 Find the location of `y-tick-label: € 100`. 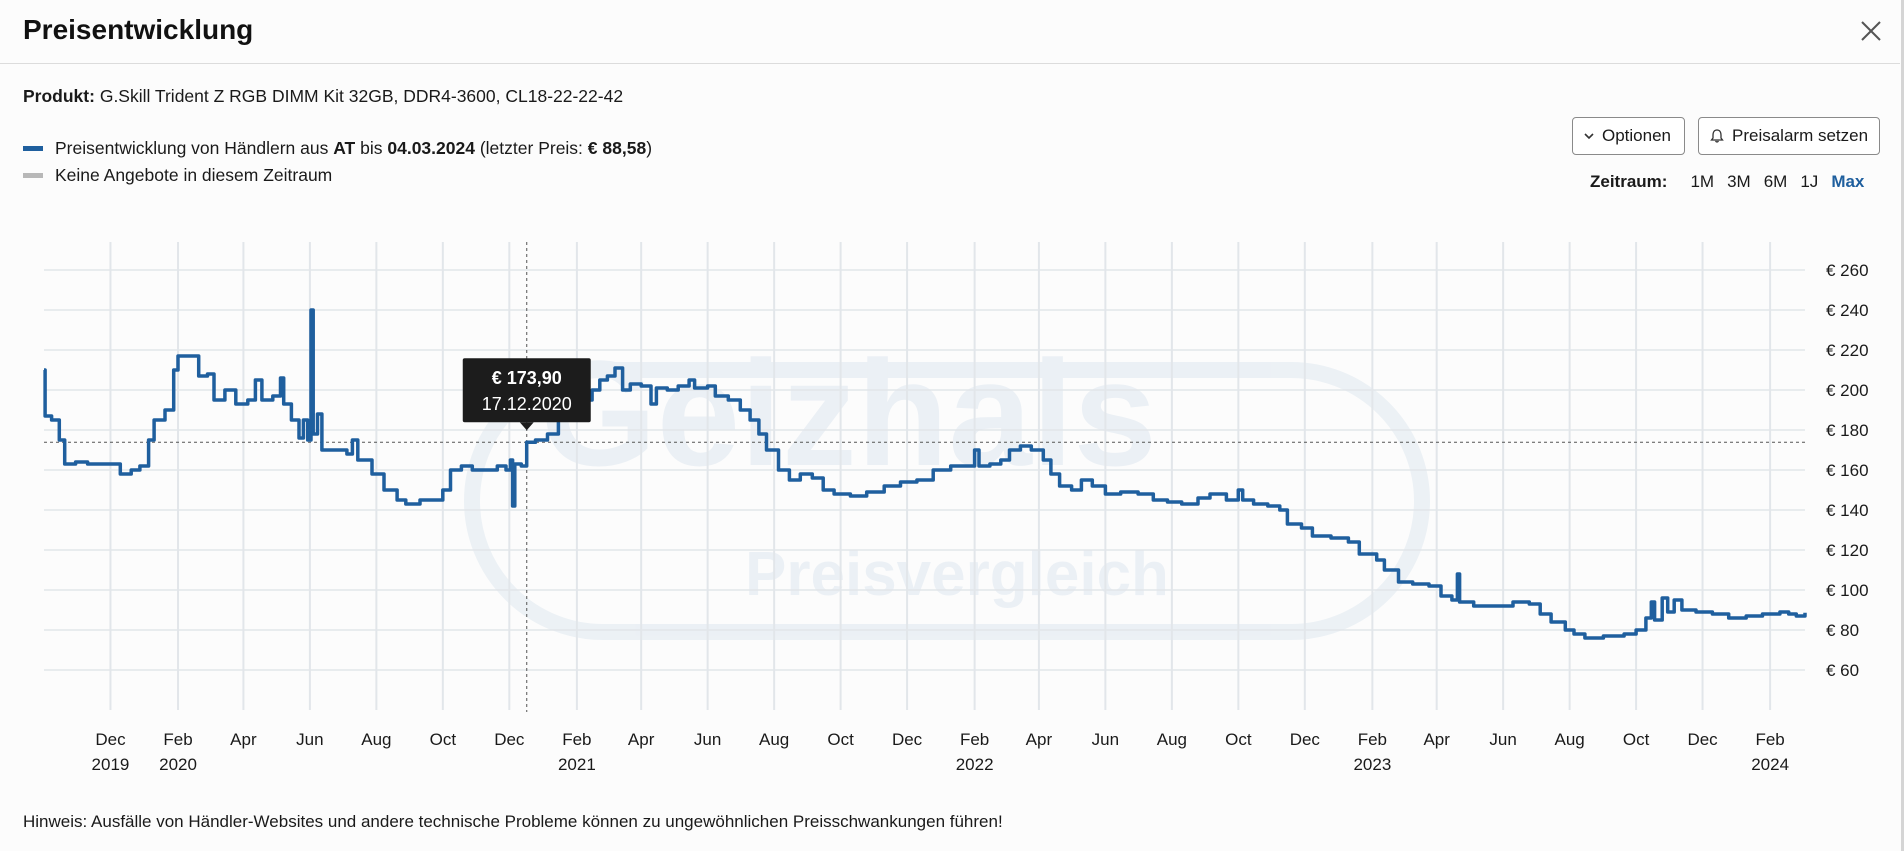

y-tick-label: € 100 is located at coordinates (1847, 590).